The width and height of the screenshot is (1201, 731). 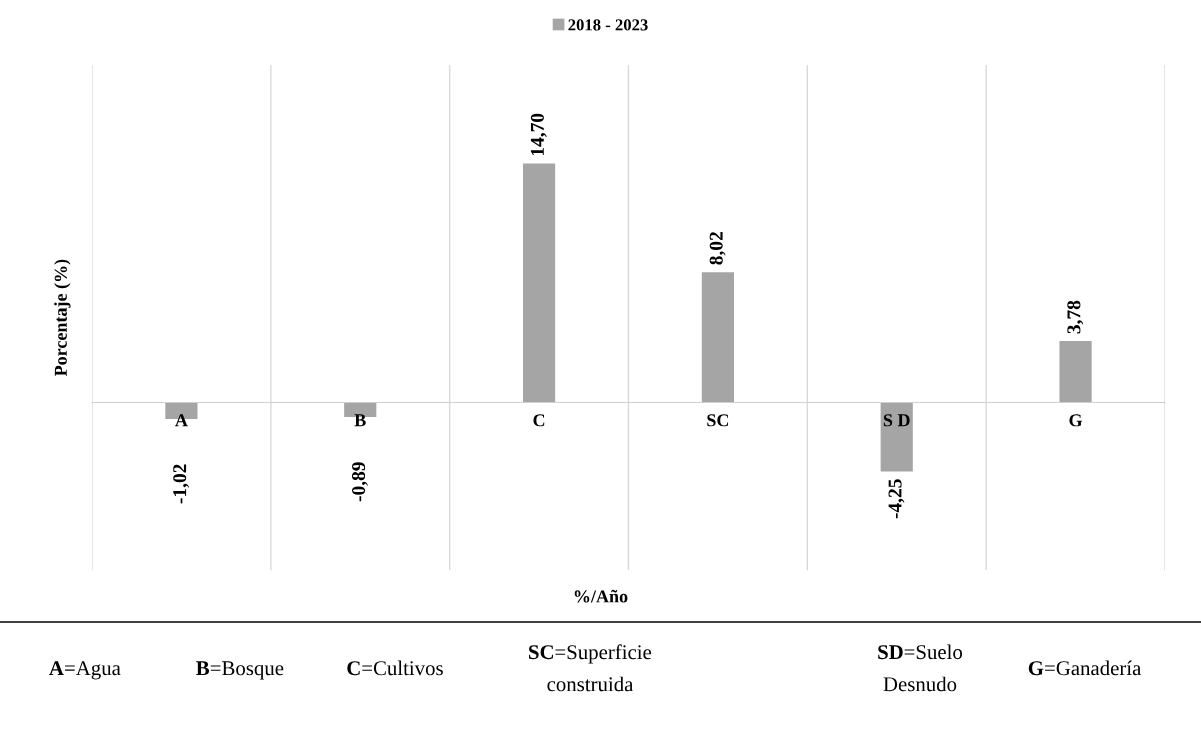 I want to click on legend-label: 2018 - 2023, so click(x=608, y=25).